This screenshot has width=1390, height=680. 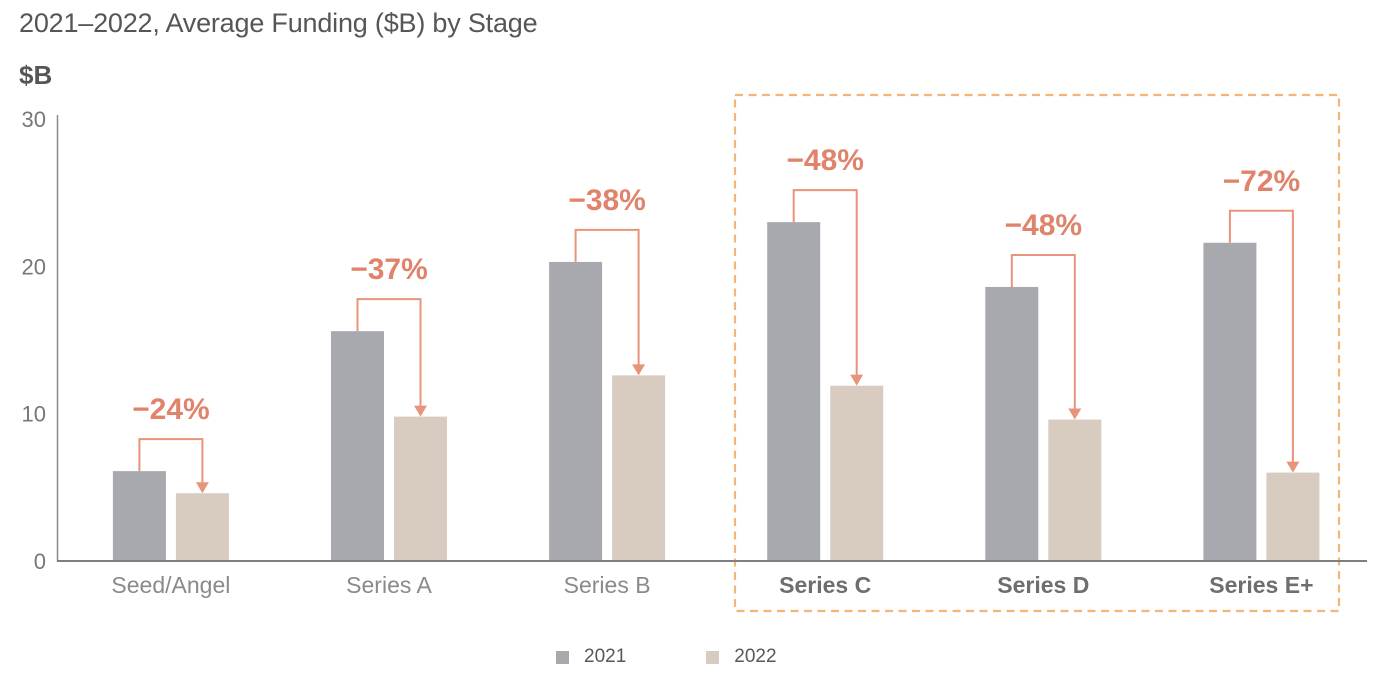 What do you see at coordinates (171, 461) in the screenshot?
I see `change-arrow-seed-angel` at bounding box center [171, 461].